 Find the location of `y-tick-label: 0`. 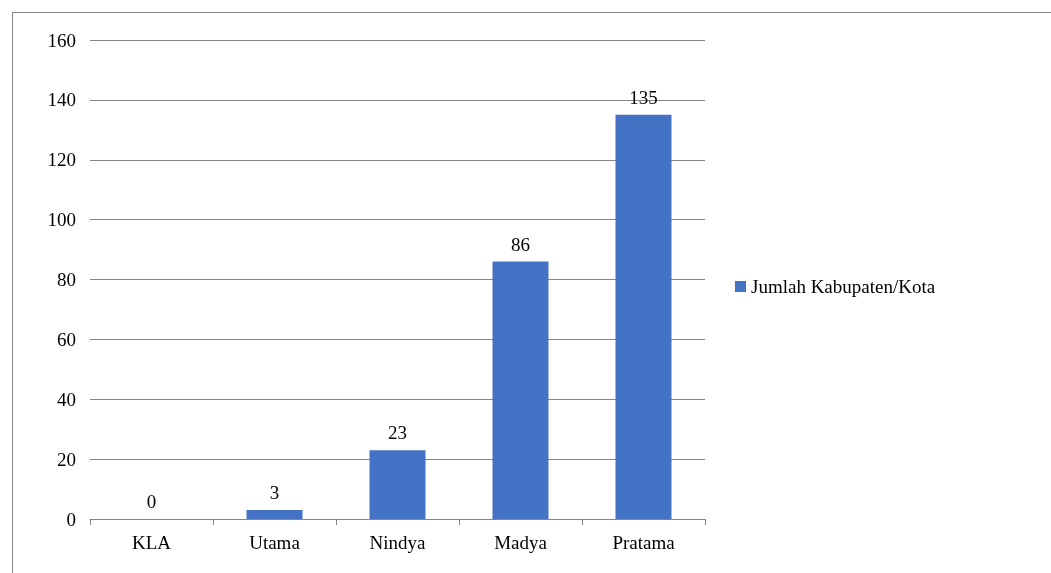

y-tick-label: 0 is located at coordinates (71, 519).